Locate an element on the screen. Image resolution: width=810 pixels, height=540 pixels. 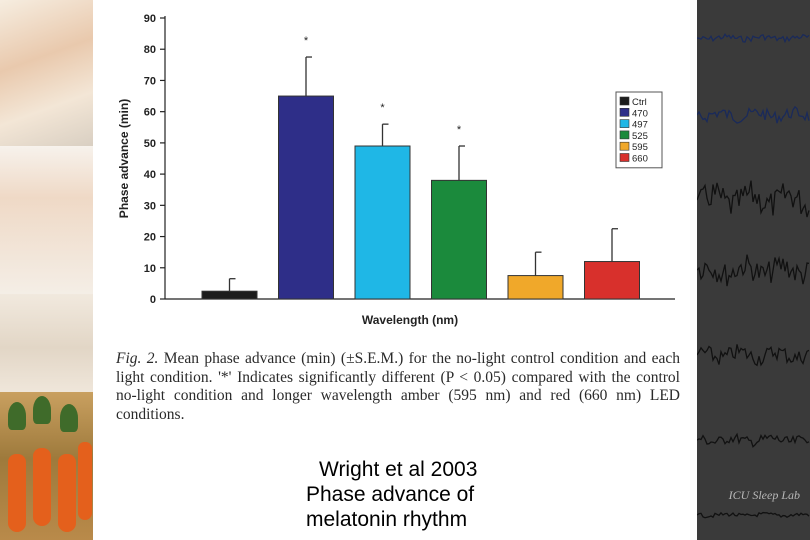
x-axis-label: Wavelength (nm) is located at coordinates (410, 320).